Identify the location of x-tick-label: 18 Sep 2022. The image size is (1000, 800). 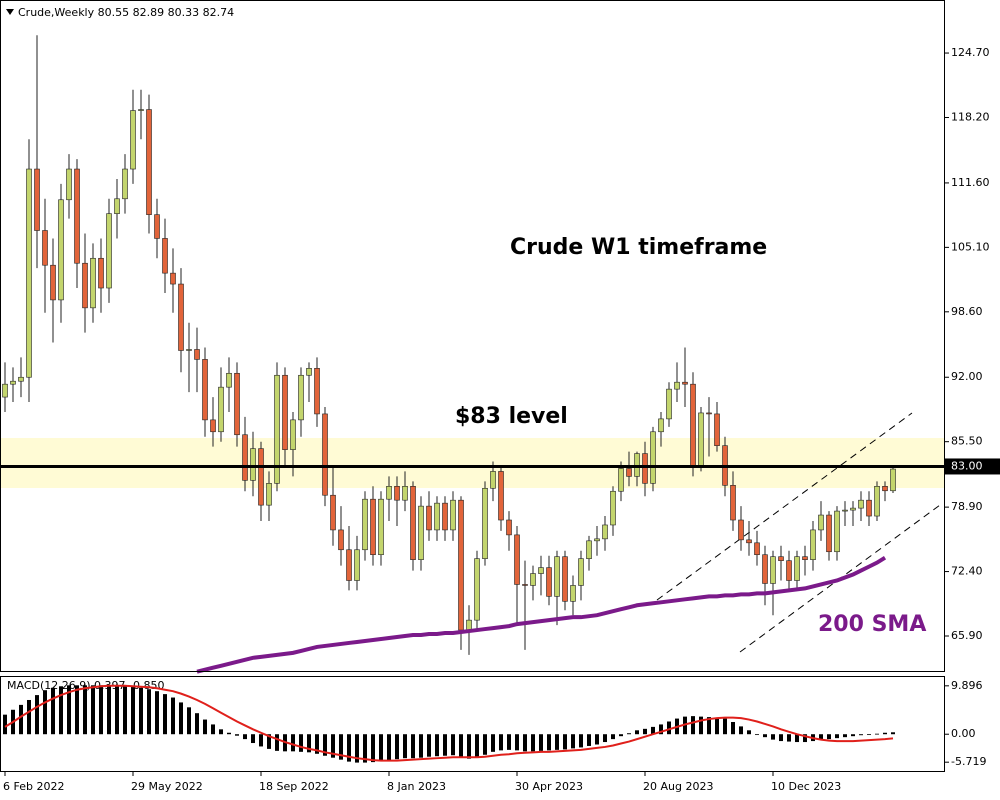
(294, 786).